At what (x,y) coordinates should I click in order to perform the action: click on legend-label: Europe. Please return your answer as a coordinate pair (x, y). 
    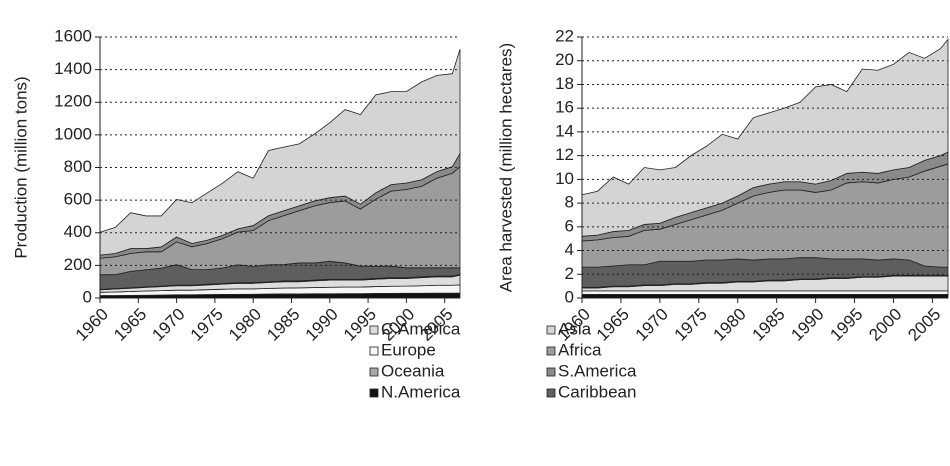
    Looking at the image, I should click on (408, 349).